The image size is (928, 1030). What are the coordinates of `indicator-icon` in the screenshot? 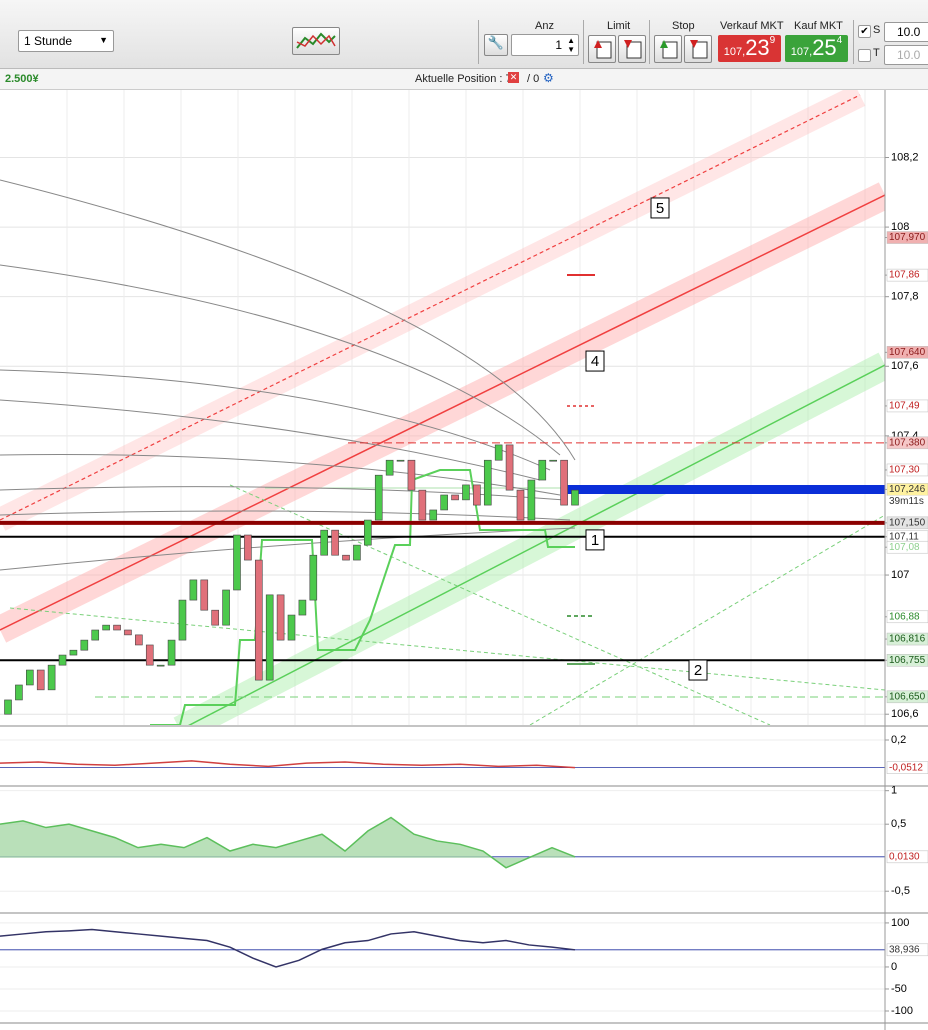 It's located at (316, 40).